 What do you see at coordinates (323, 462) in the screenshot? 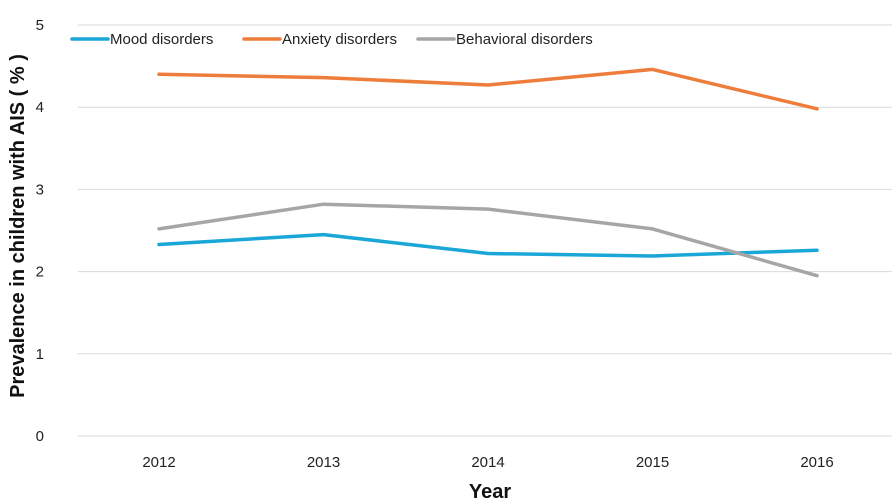
I see `x-tick-label: 2013` at bounding box center [323, 462].